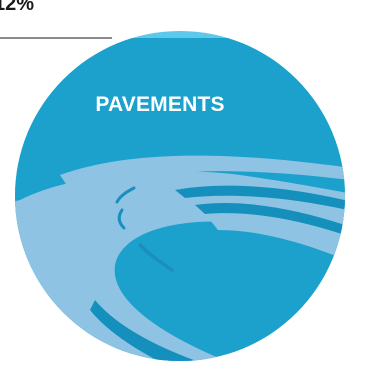 This screenshot has width=365, height=368. Describe the element at coordinates (56, 38) in the screenshot. I see `leader-line` at that location.